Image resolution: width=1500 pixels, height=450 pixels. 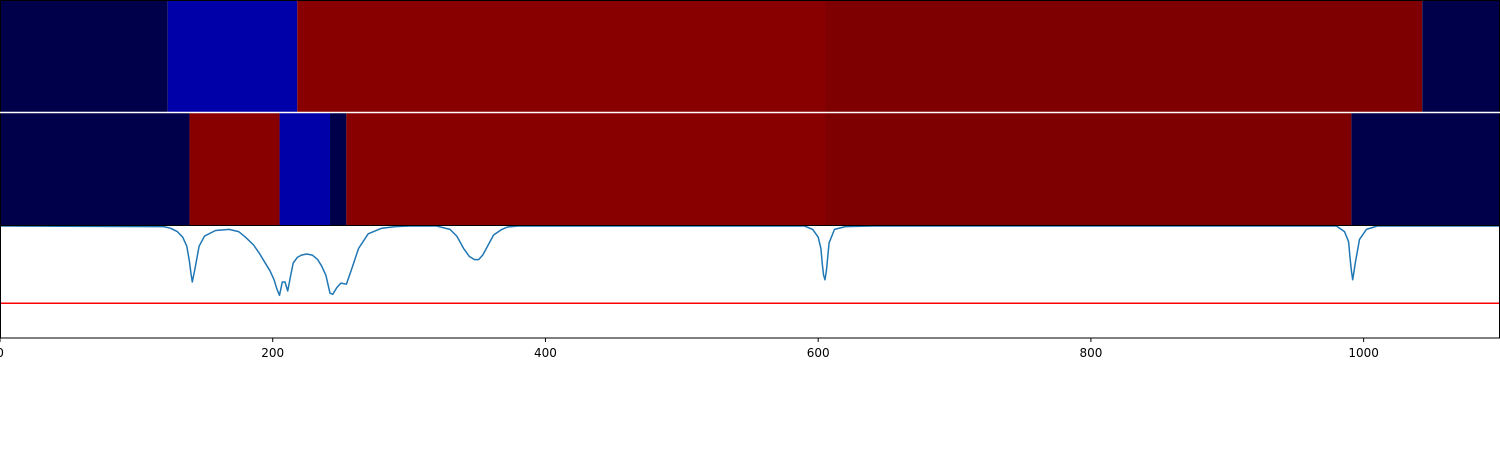 I want to click on x-tick-label-800: 800, so click(x=1090, y=353).